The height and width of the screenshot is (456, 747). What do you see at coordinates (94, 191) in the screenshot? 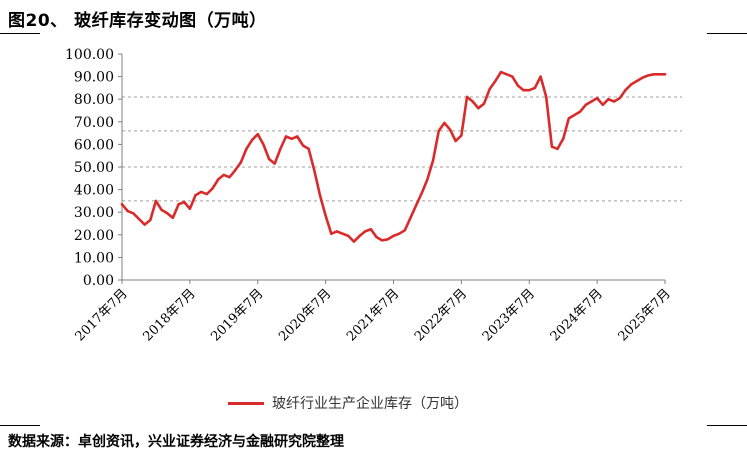
I see `y-tick-label: 40.00` at bounding box center [94, 191].